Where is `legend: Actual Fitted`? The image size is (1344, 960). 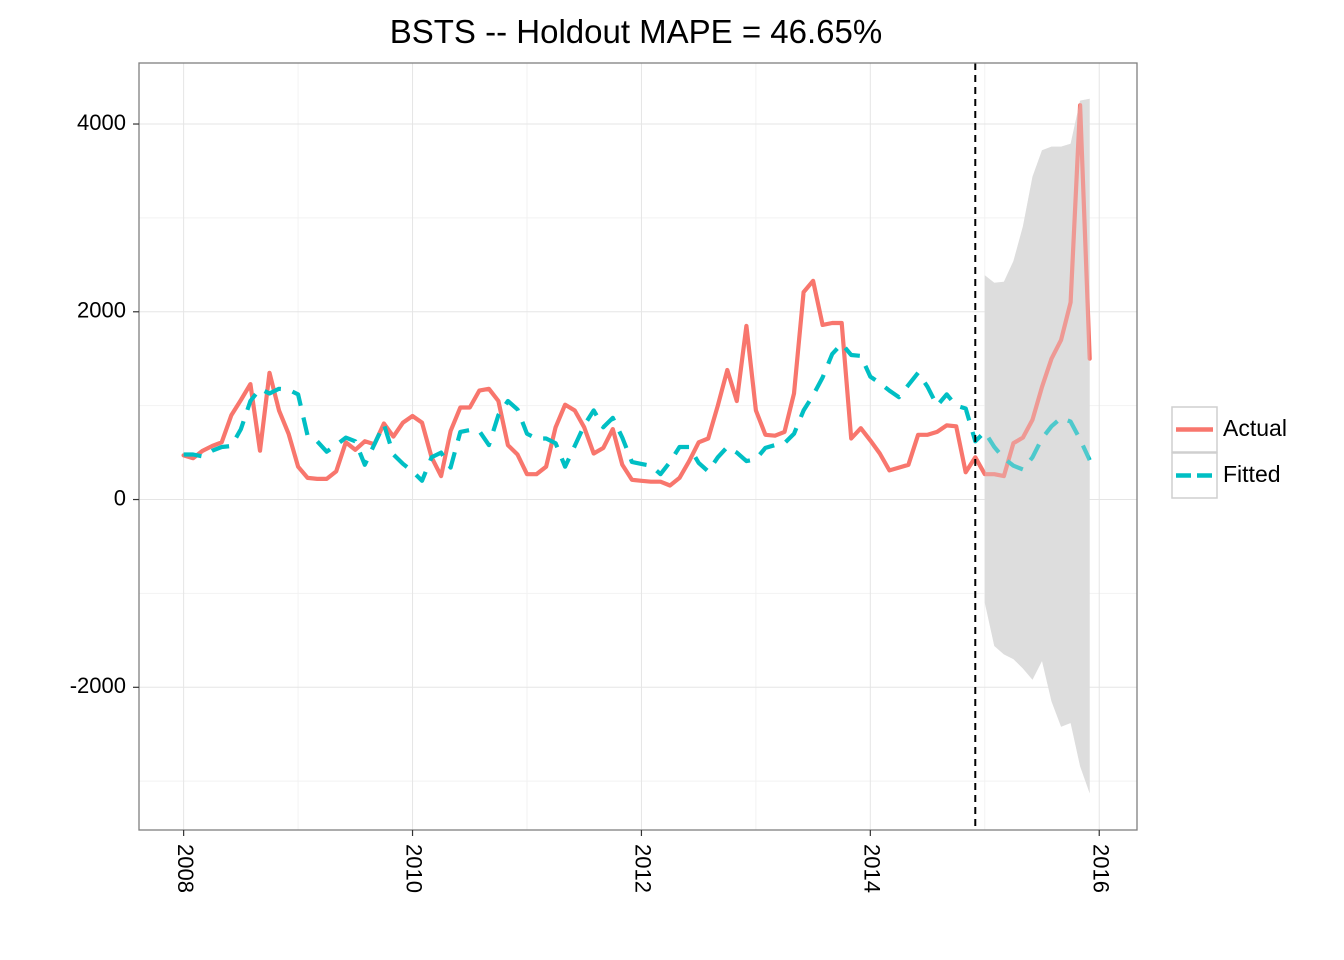 legend: Actual Fitted is located at coordinates (1229, 452).